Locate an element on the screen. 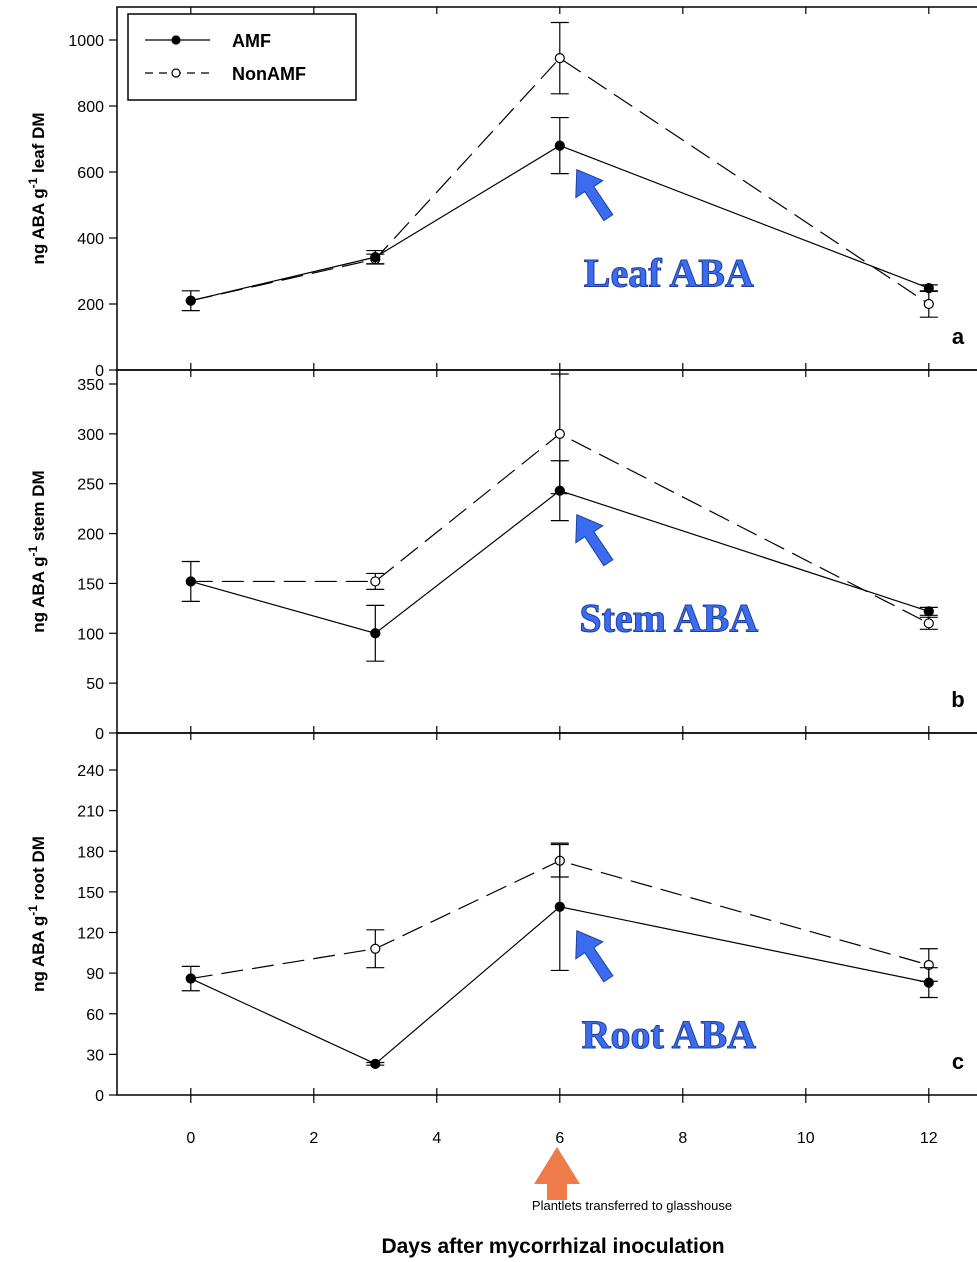 The height and width of the screenshot is (1262, 977). y-tick-label: 250 is located at coordinates (90, 485).